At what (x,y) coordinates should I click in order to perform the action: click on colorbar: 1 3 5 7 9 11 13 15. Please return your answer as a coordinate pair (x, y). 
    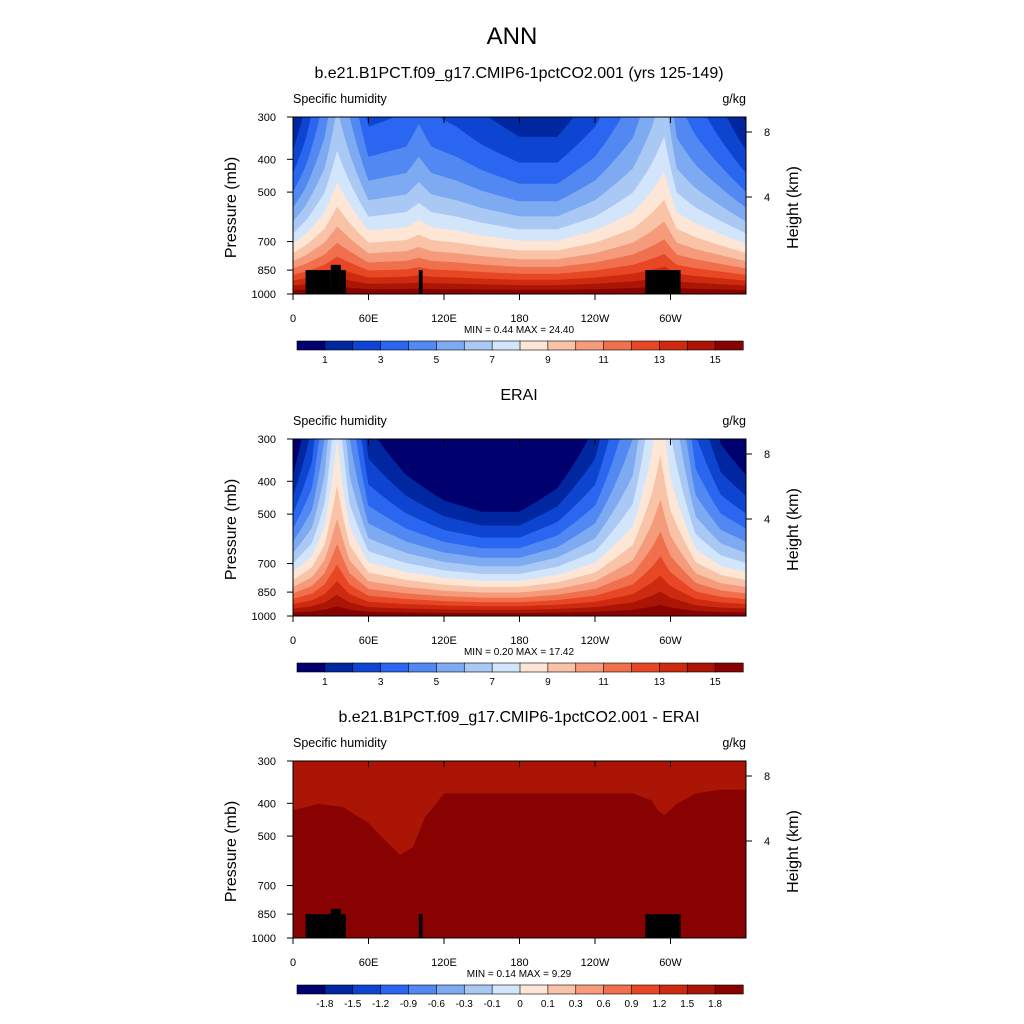
    Looking at the image, I should click on (520, 675).